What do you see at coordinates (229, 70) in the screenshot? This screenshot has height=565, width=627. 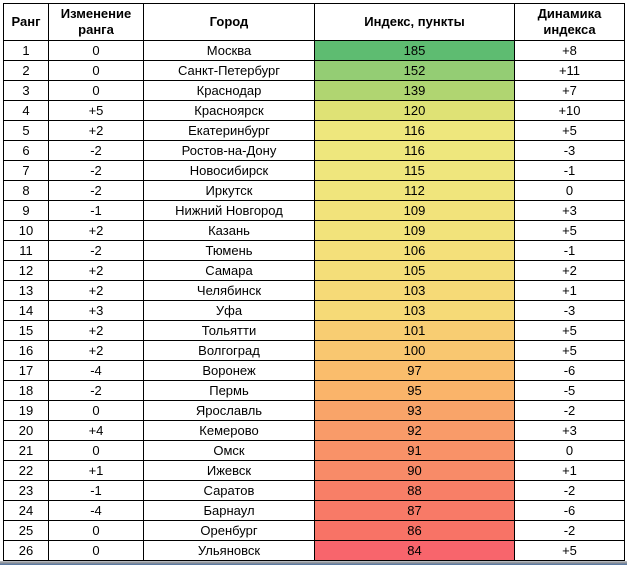 I see `city-cell: Санкт-Петербург` at bounding box center [229, 70].